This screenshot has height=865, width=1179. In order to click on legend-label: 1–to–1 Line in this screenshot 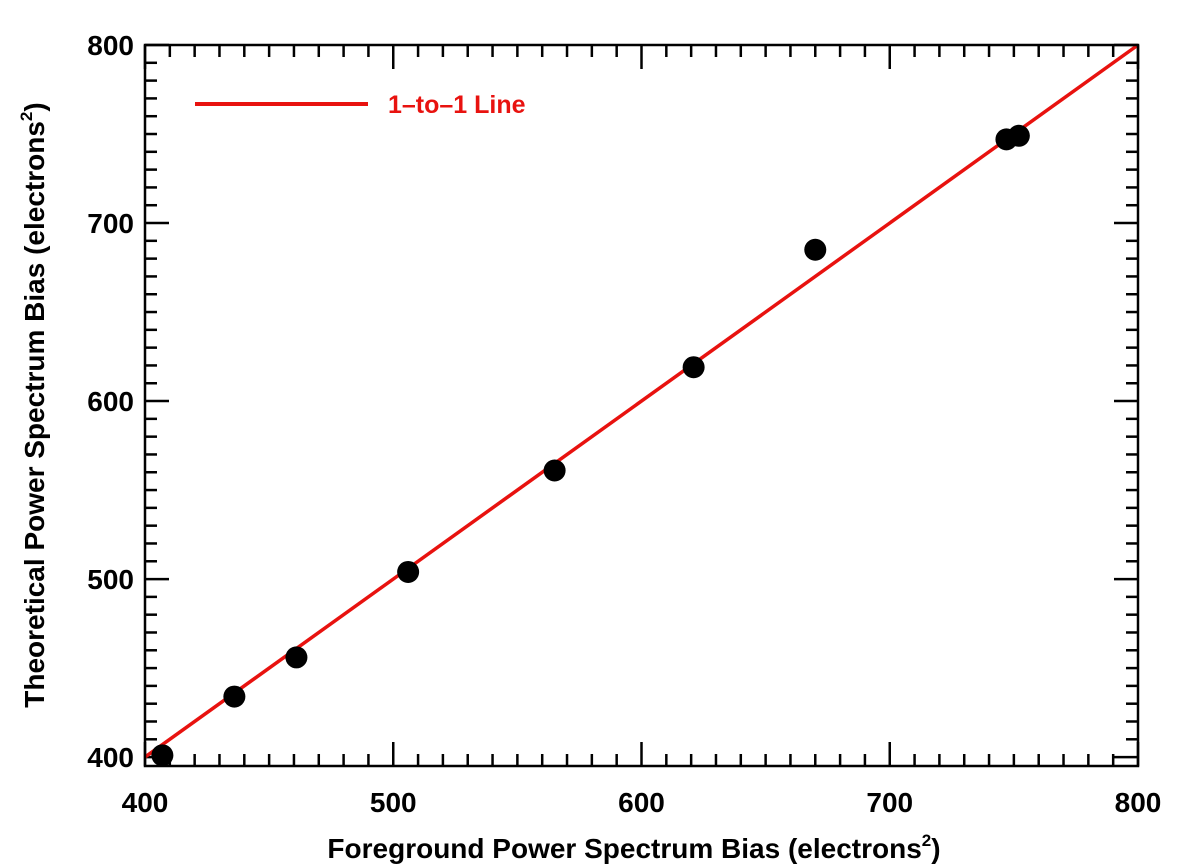, I will do `click(457, 105)`.